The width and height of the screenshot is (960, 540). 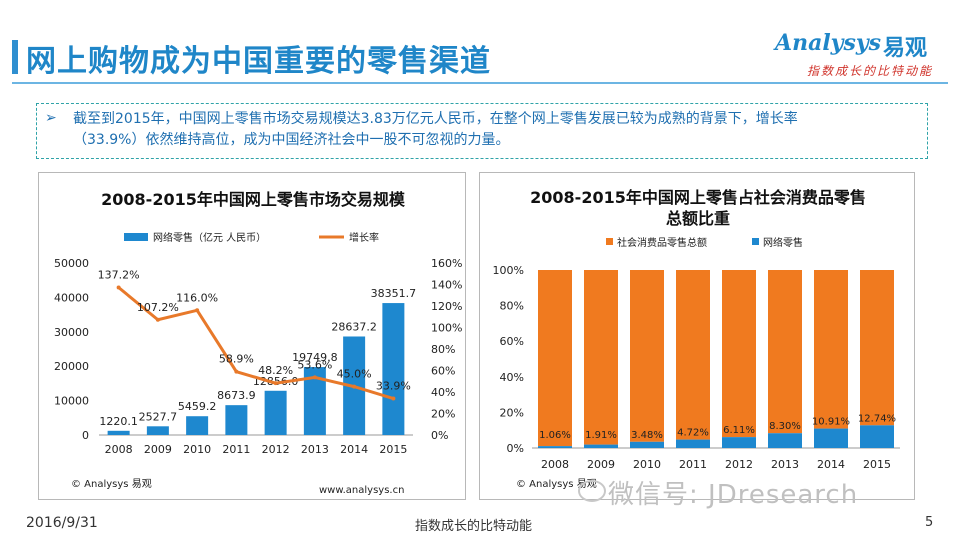 What do you see at coordinates (877, 418) in the screenshot?
I see `bar-data-label: 12.74%` at bounding box center [877, 418].